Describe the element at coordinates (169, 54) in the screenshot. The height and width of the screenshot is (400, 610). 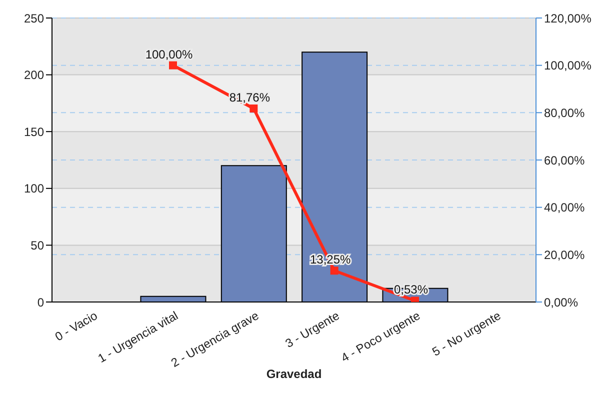
I see `data-label: 100,00%` at that location.